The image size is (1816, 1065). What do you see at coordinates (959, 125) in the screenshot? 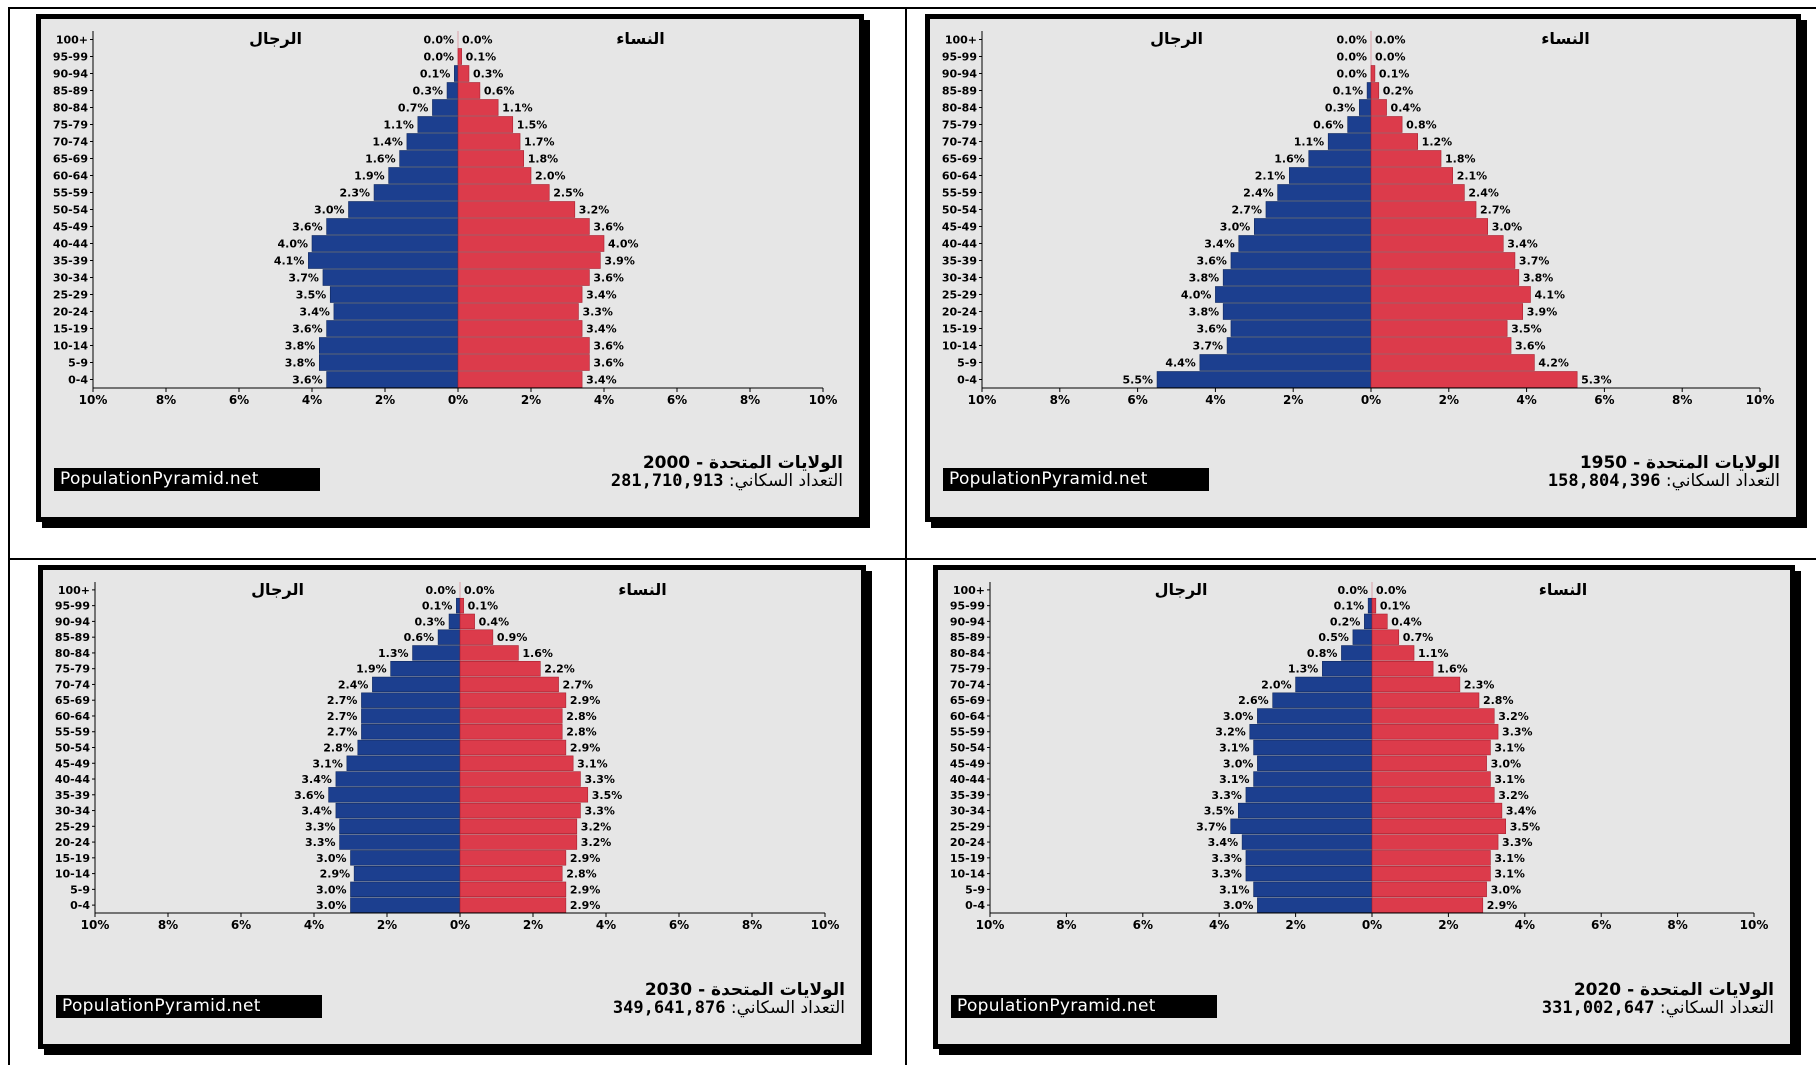
I see `age-group-label: 75-79` at bounding box center [959, 125].